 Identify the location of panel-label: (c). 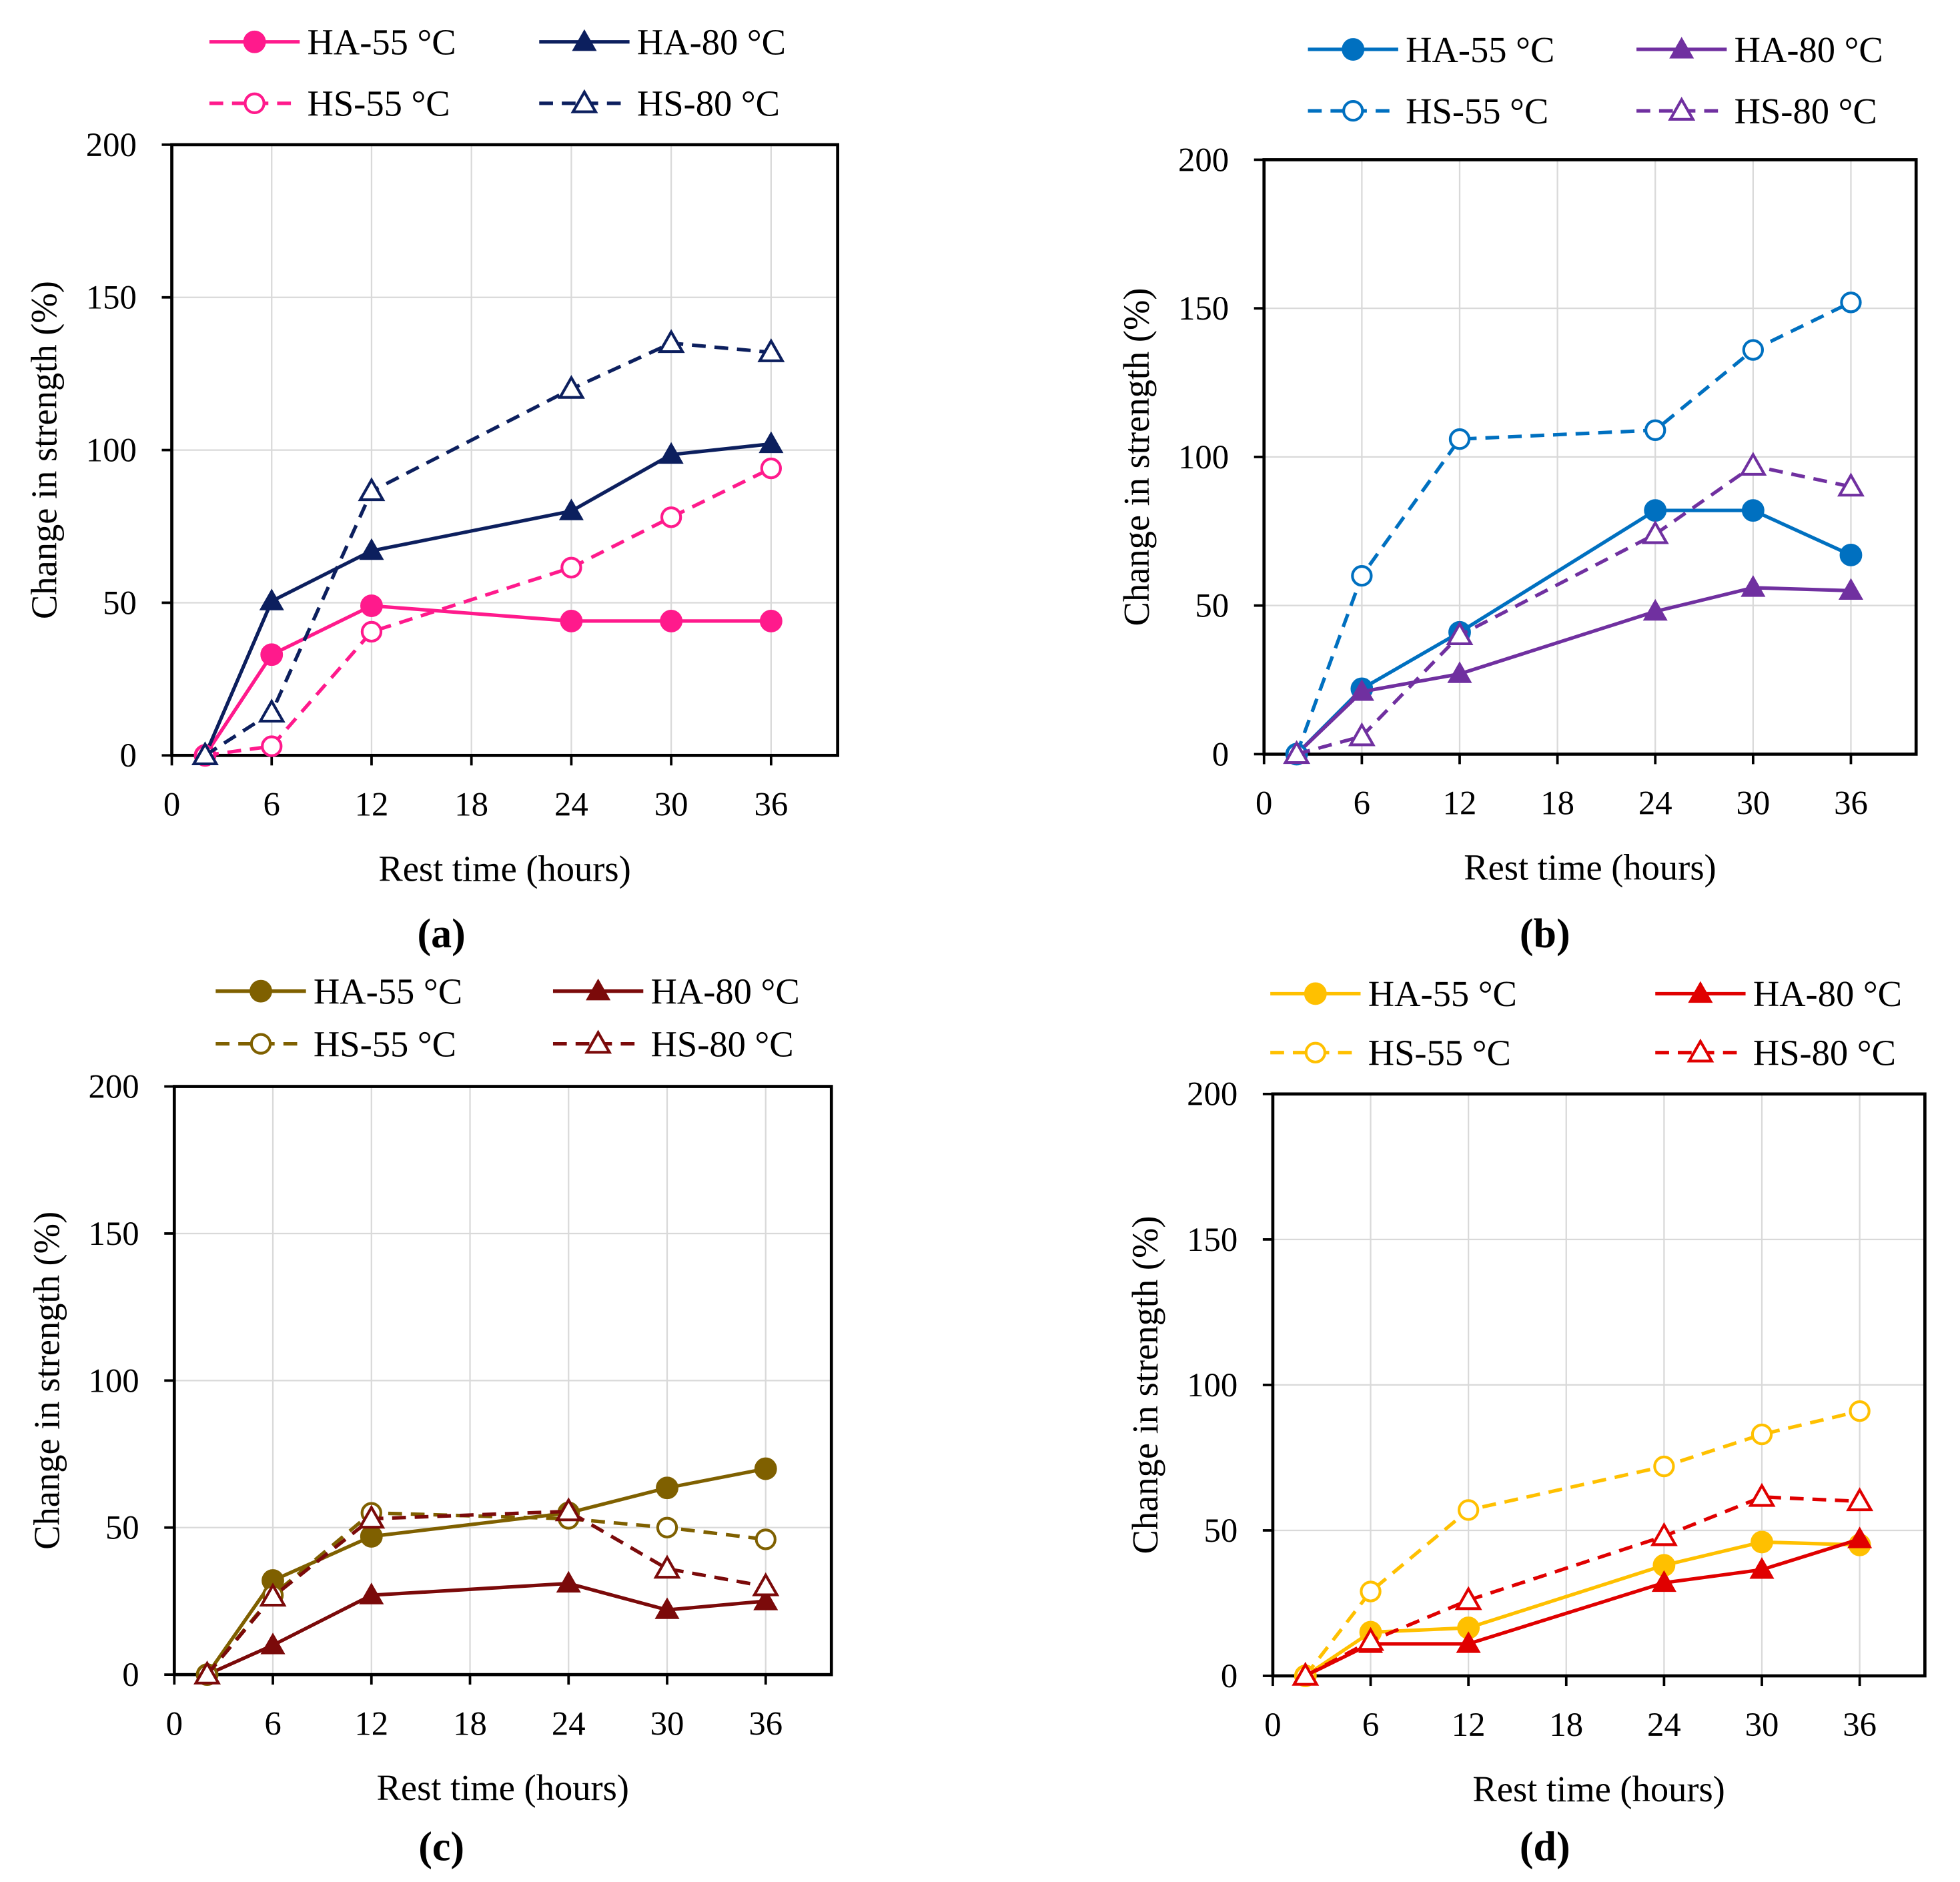
(441, 1847).